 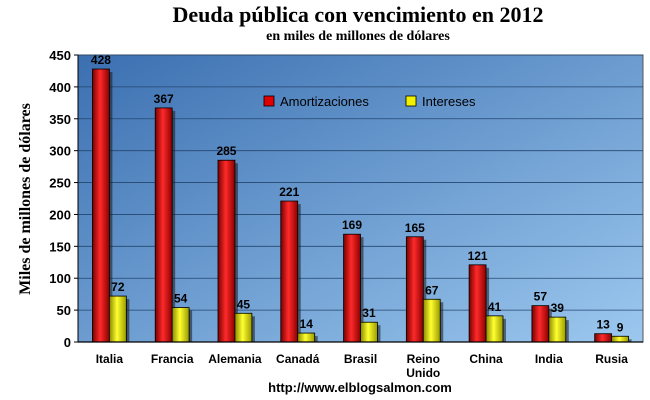 What do you see at coordinates (25, 199) in the screenshot?
I see `y-axis-label: Miles de millones de dólares` at bounding box center [25, 199].